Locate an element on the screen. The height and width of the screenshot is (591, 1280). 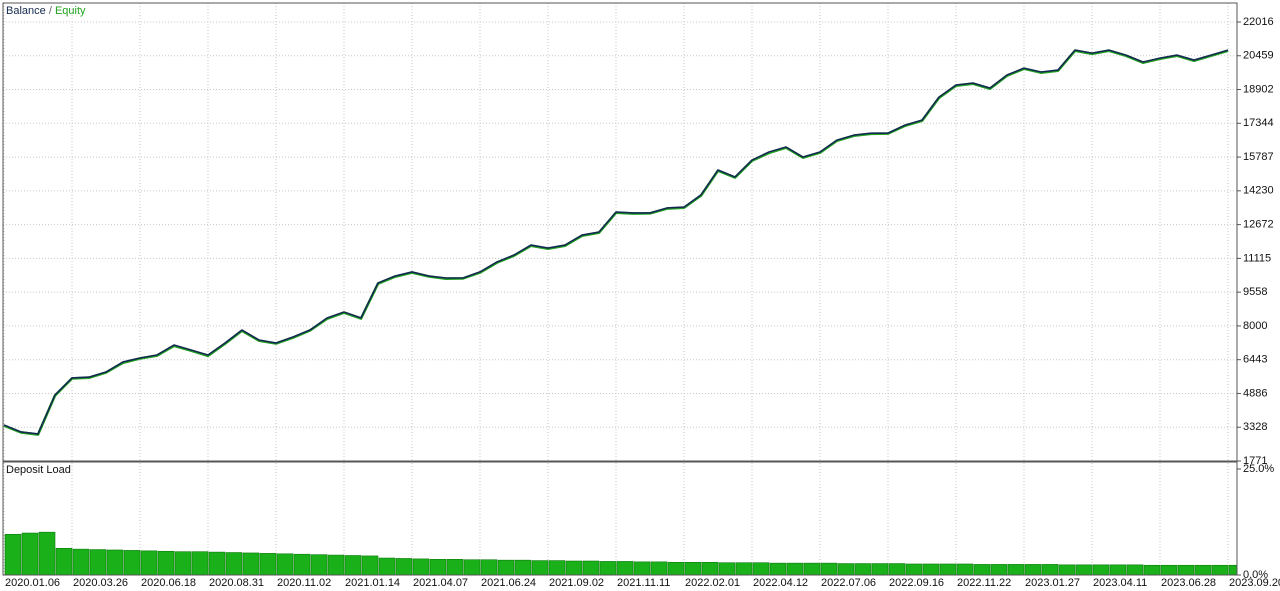
y-tick-label: 8000 is located at coordinates (1255, 326).